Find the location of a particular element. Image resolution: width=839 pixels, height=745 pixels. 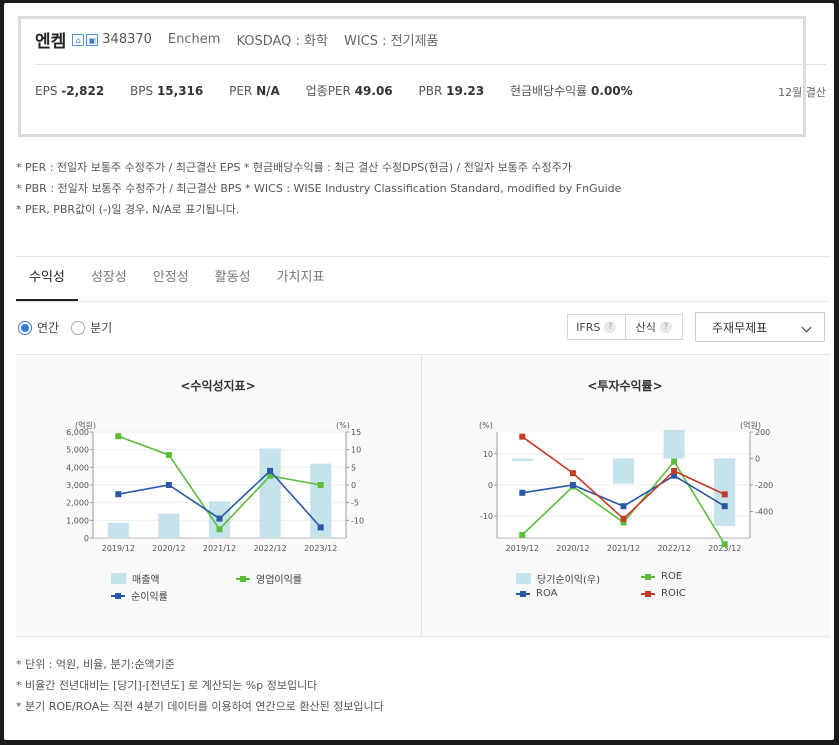

right-tick-label: 5 is located at coordinates (353, 467).